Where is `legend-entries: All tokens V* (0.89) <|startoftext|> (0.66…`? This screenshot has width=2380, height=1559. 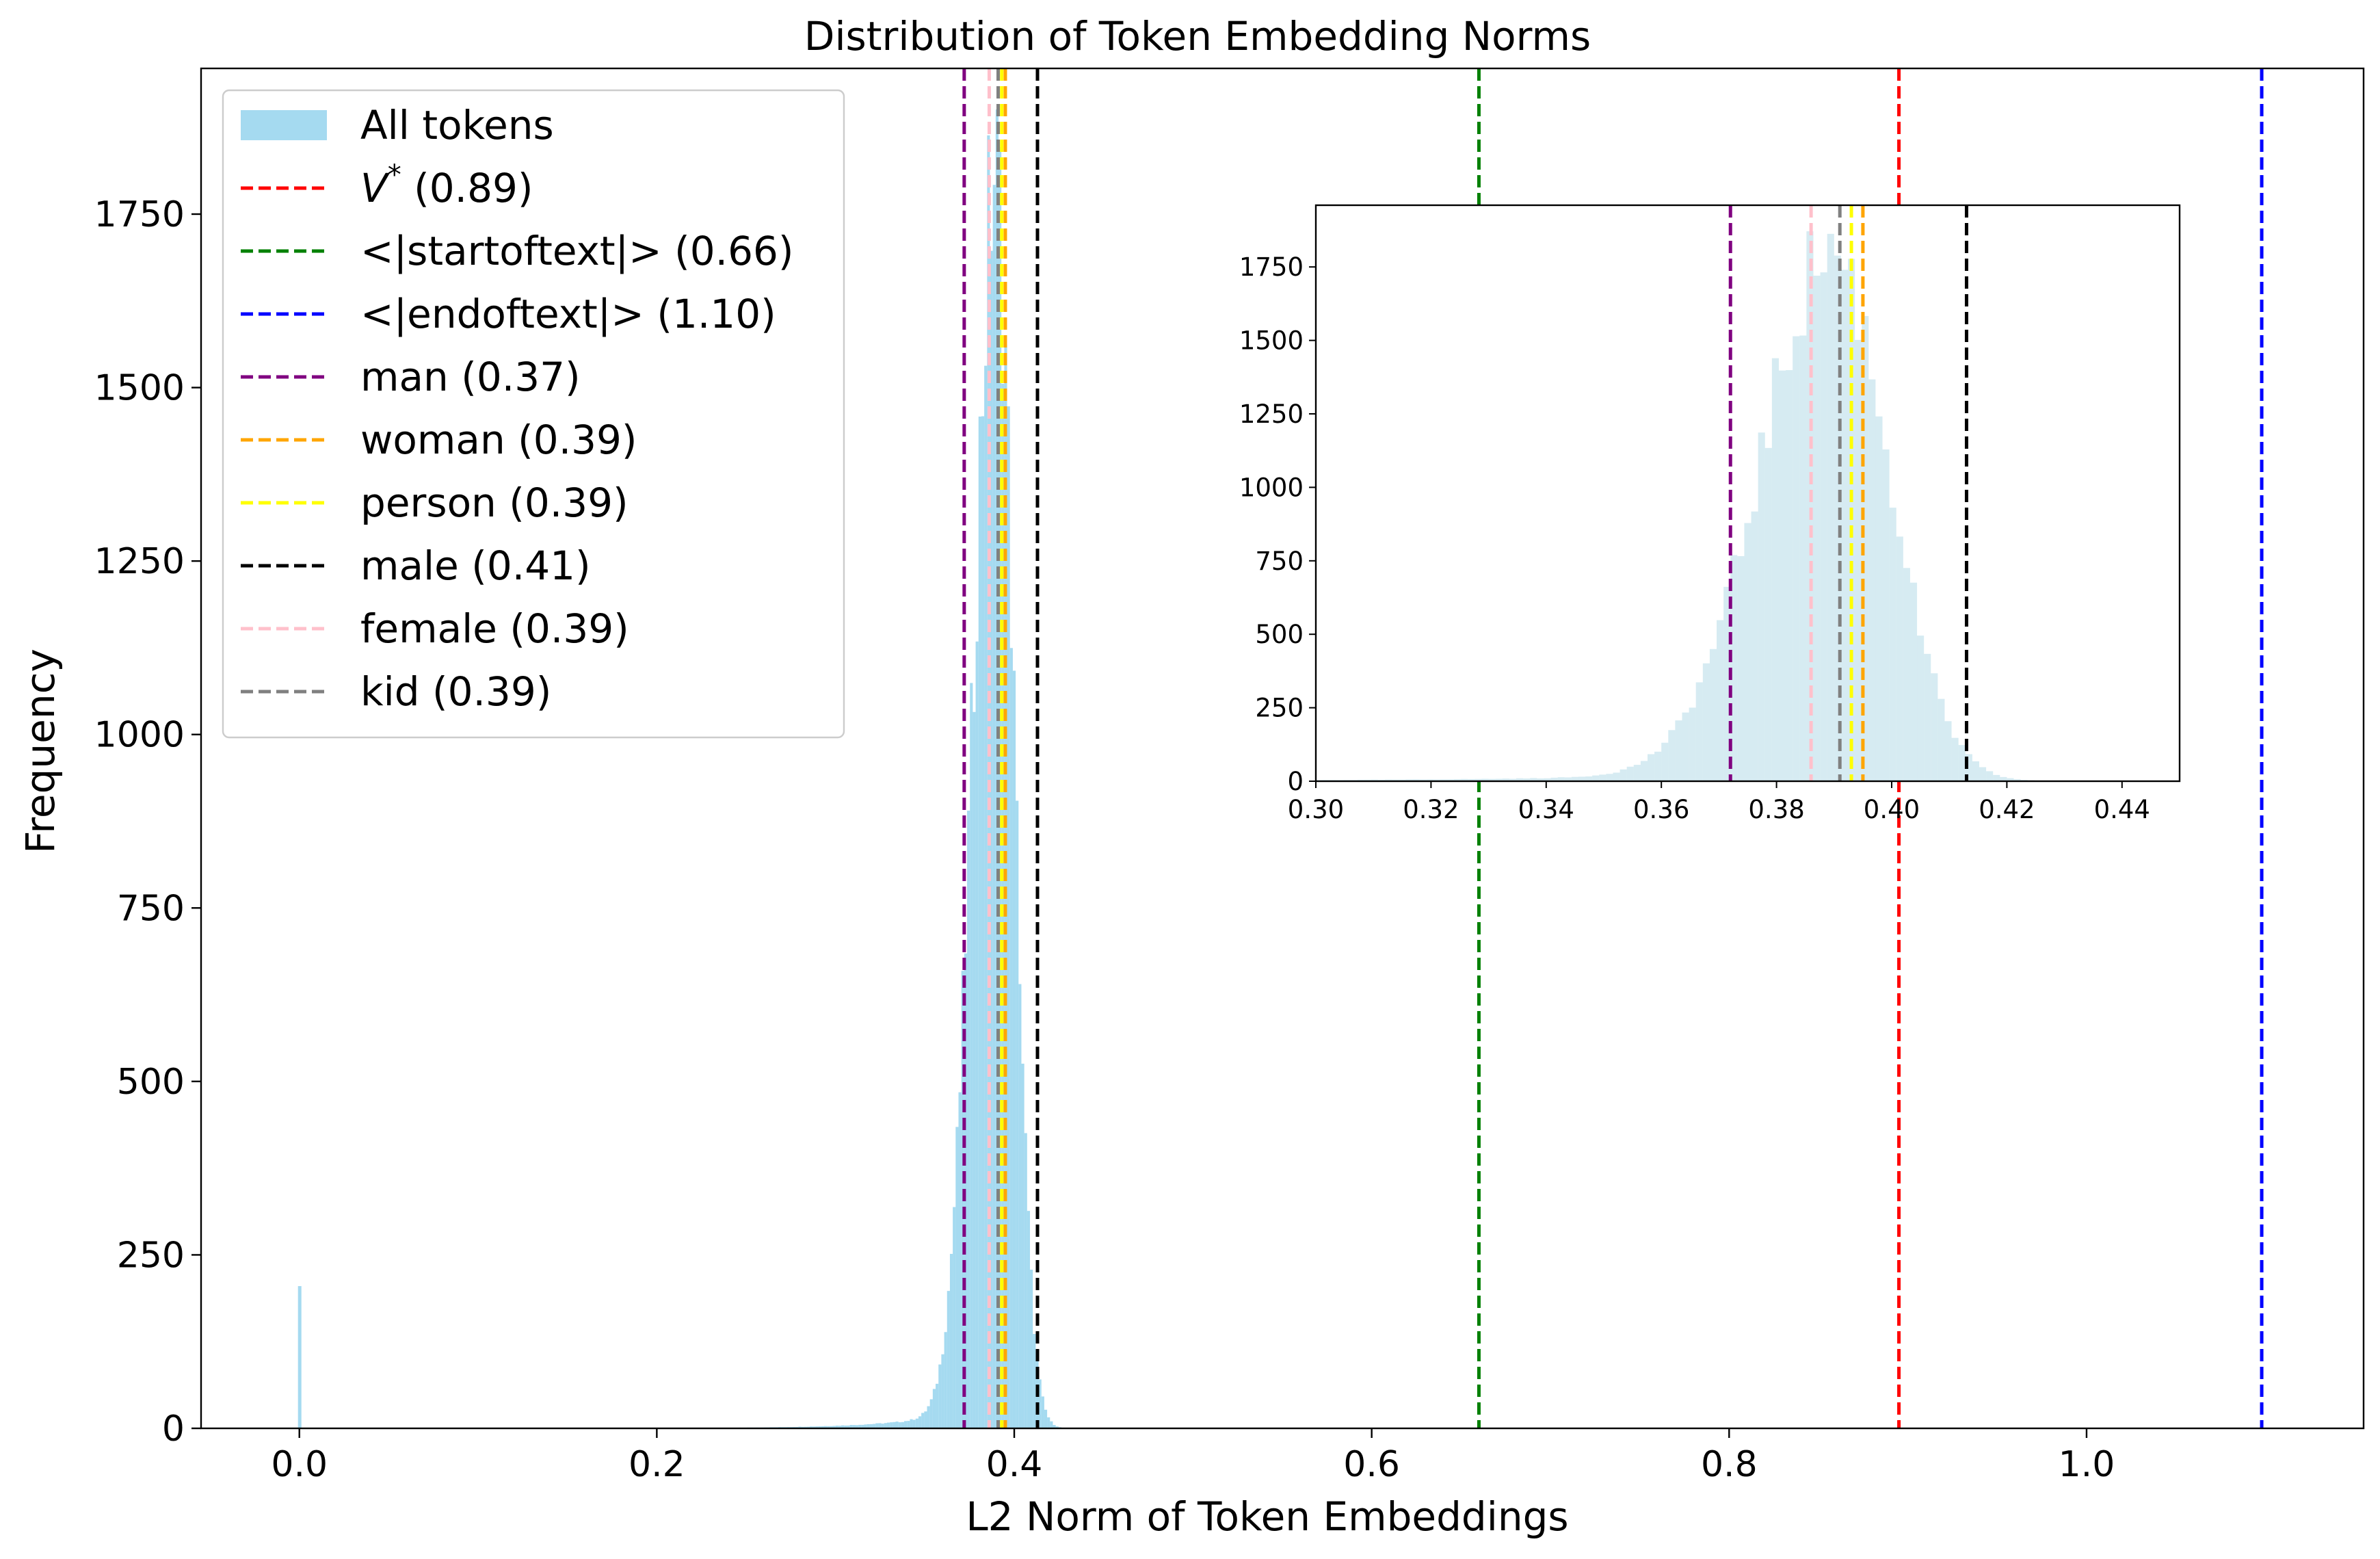
legend-entries: All tokens V* (0.89) <|startoftext|> (0.66… is located at coordinates (517, 408).